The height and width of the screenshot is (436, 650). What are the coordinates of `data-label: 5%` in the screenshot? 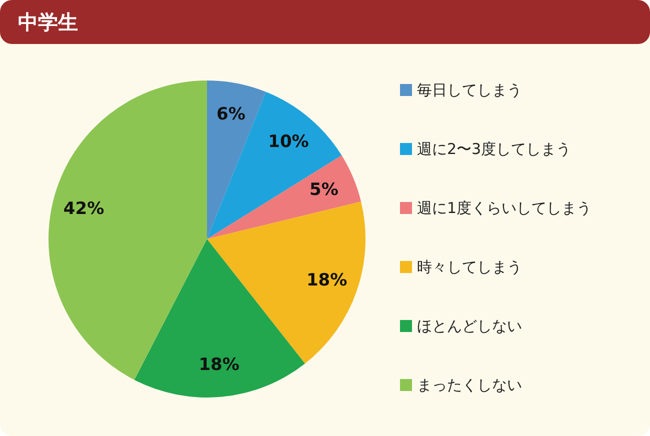 It's located at (324, 190).